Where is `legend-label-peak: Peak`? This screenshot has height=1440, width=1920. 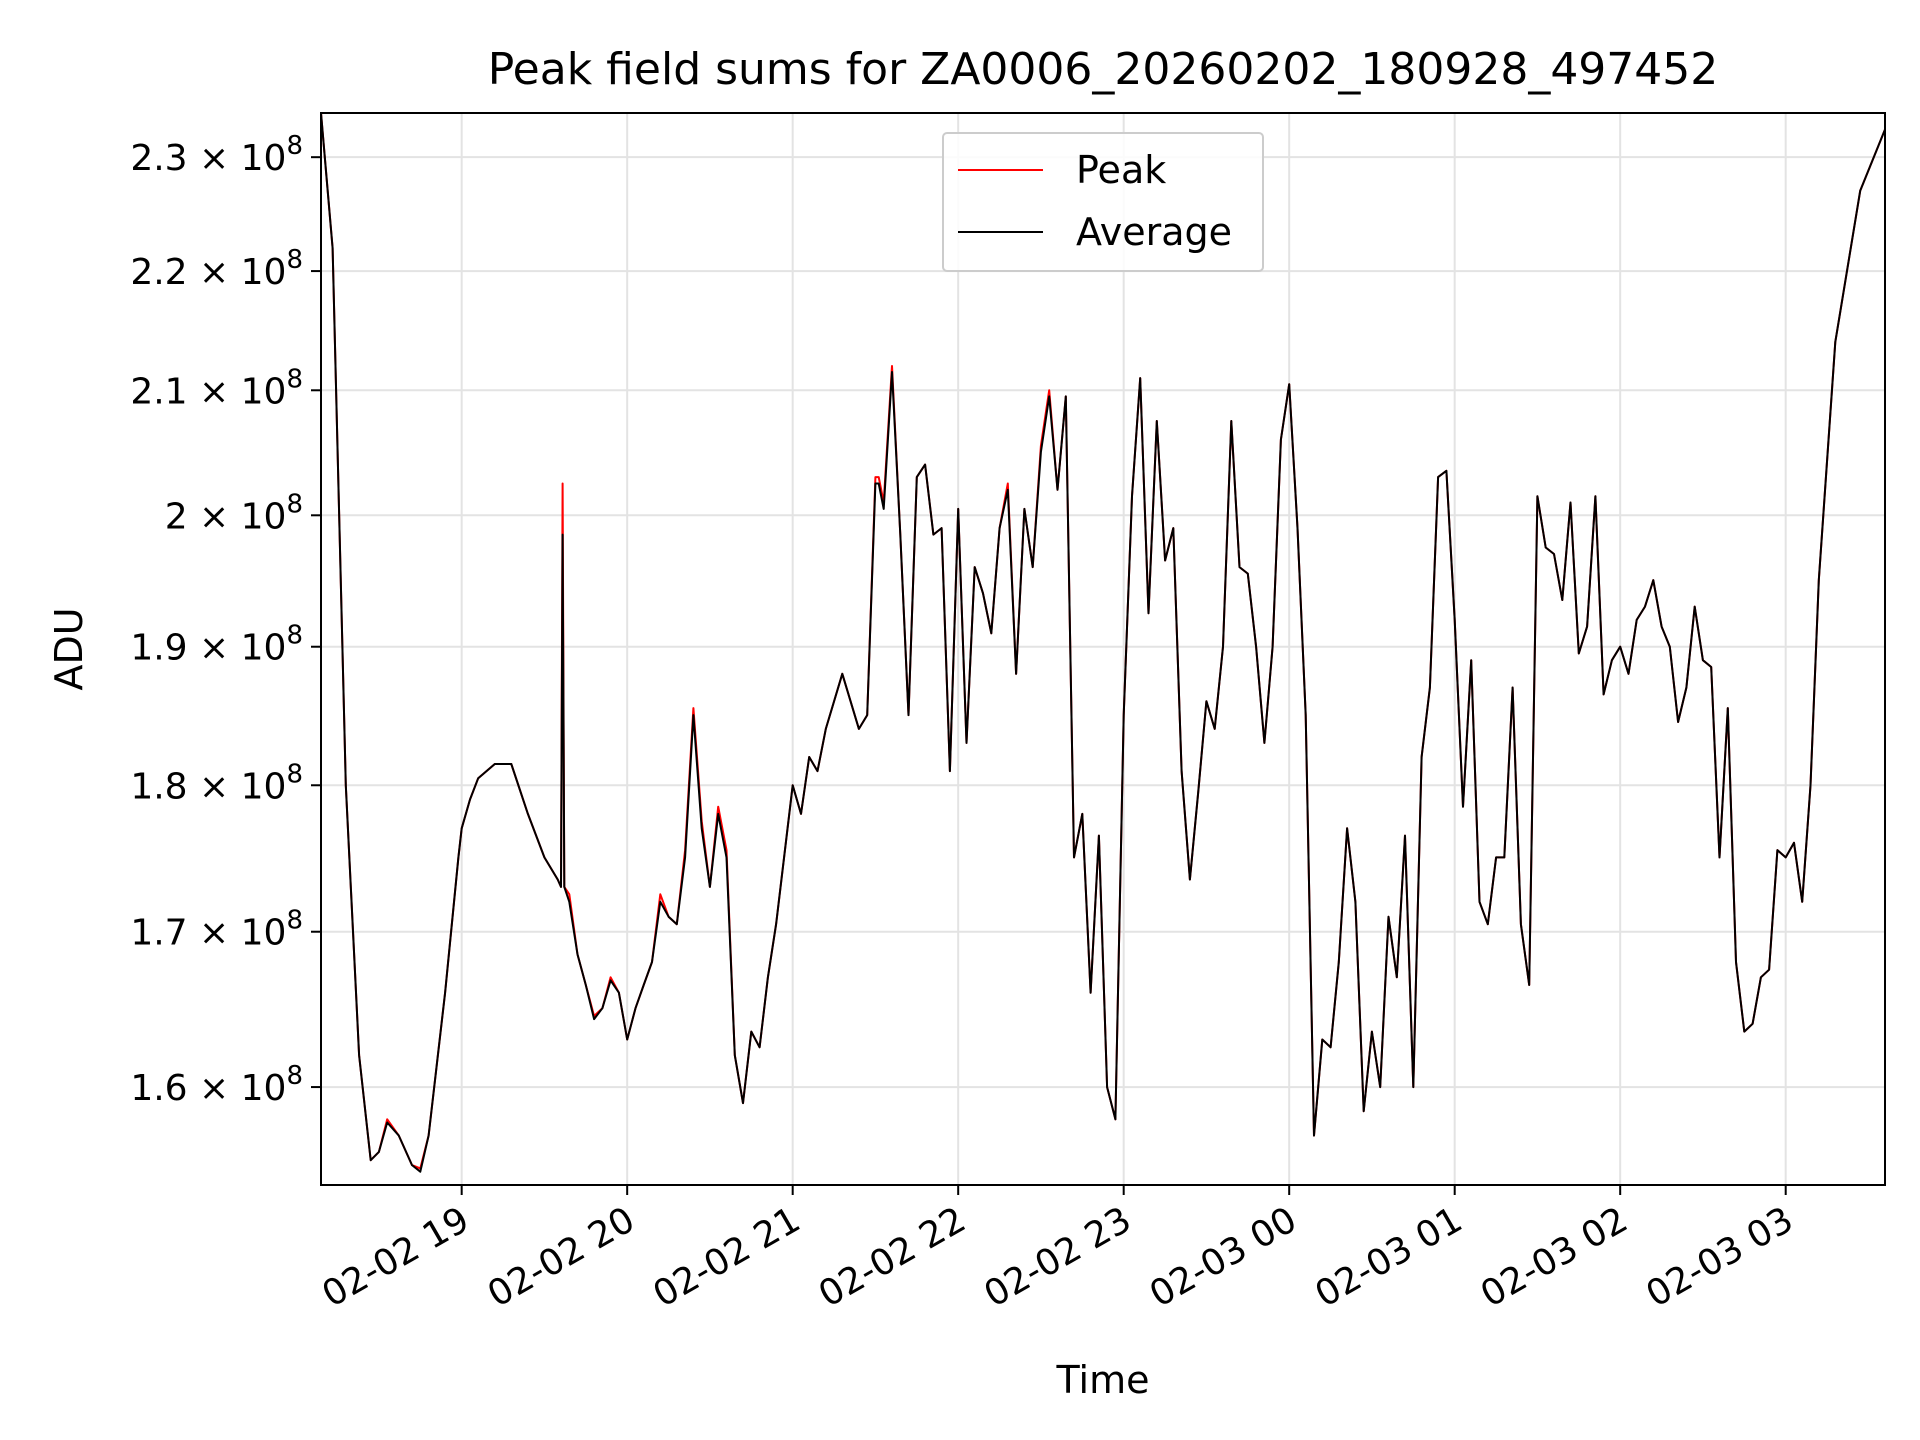 legend-label-peak: Peak is located at coordinates (1121, 170).